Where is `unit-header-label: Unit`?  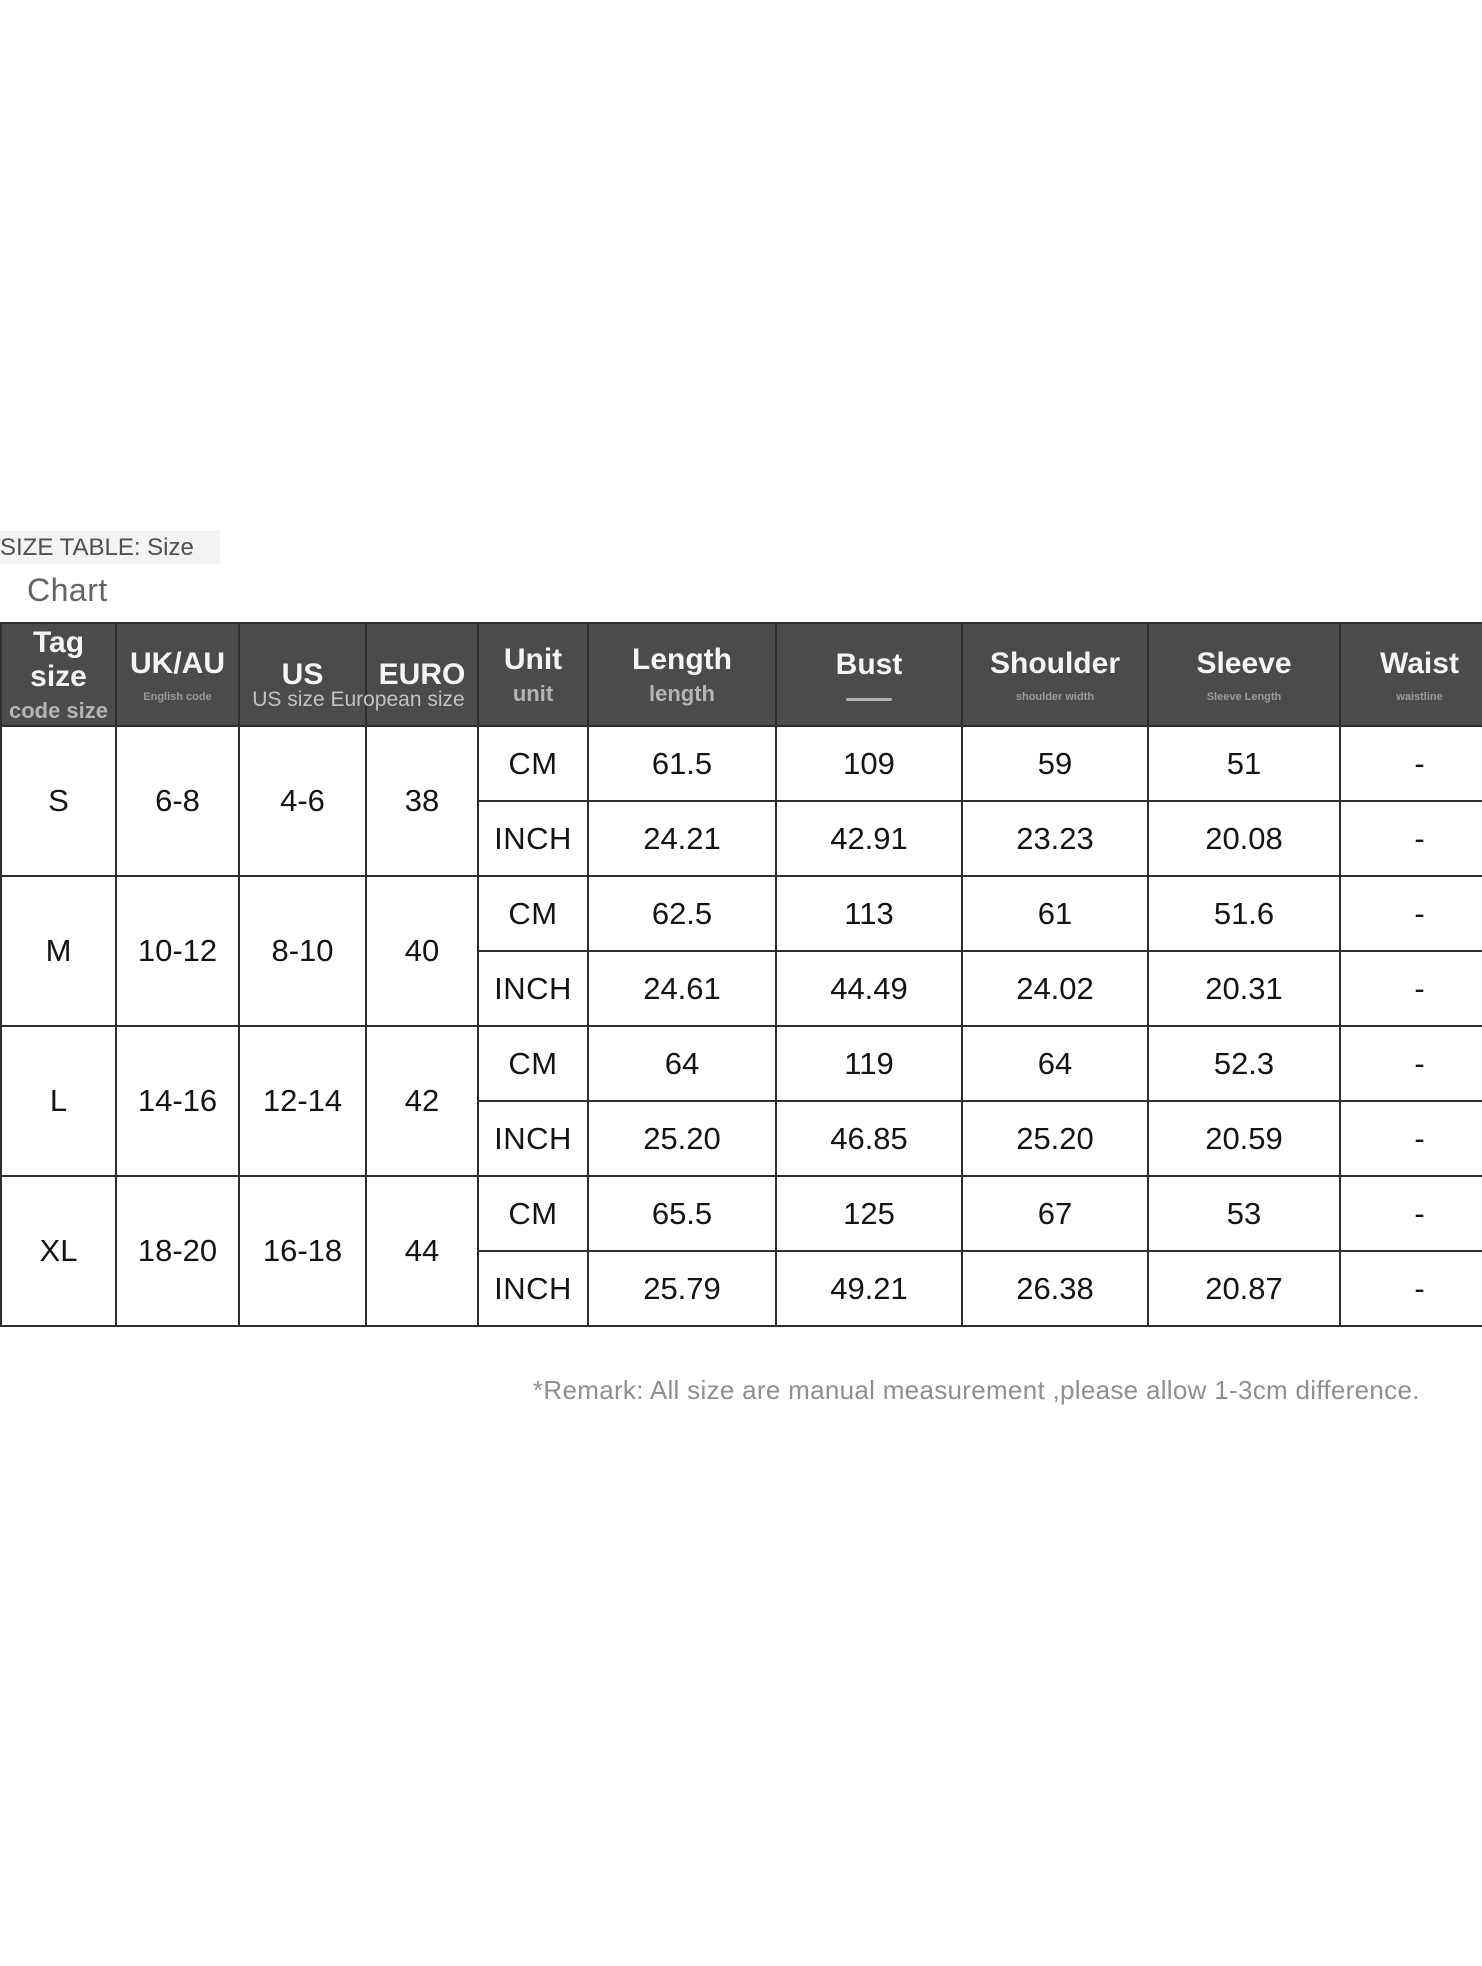
unit-header-label: Unit is located at coordinates (533, 659).